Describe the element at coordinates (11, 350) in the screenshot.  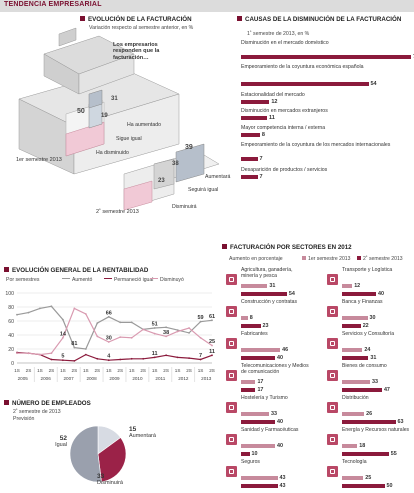
I see `y-tick-label: 20` at that location.